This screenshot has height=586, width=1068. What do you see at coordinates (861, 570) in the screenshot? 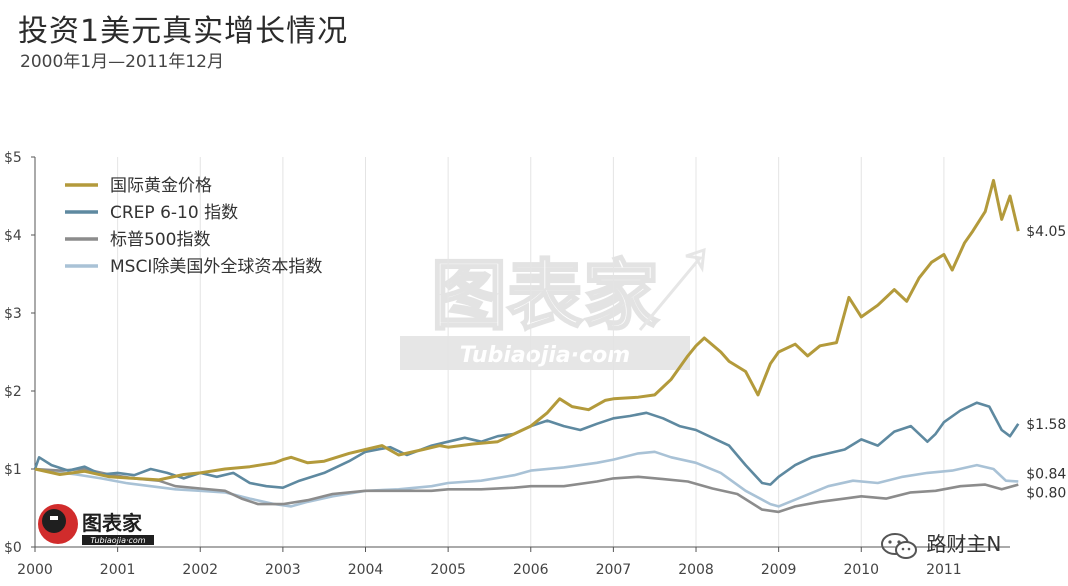
I see `x-tick-label: 2010` at bounding box center [861, 570].